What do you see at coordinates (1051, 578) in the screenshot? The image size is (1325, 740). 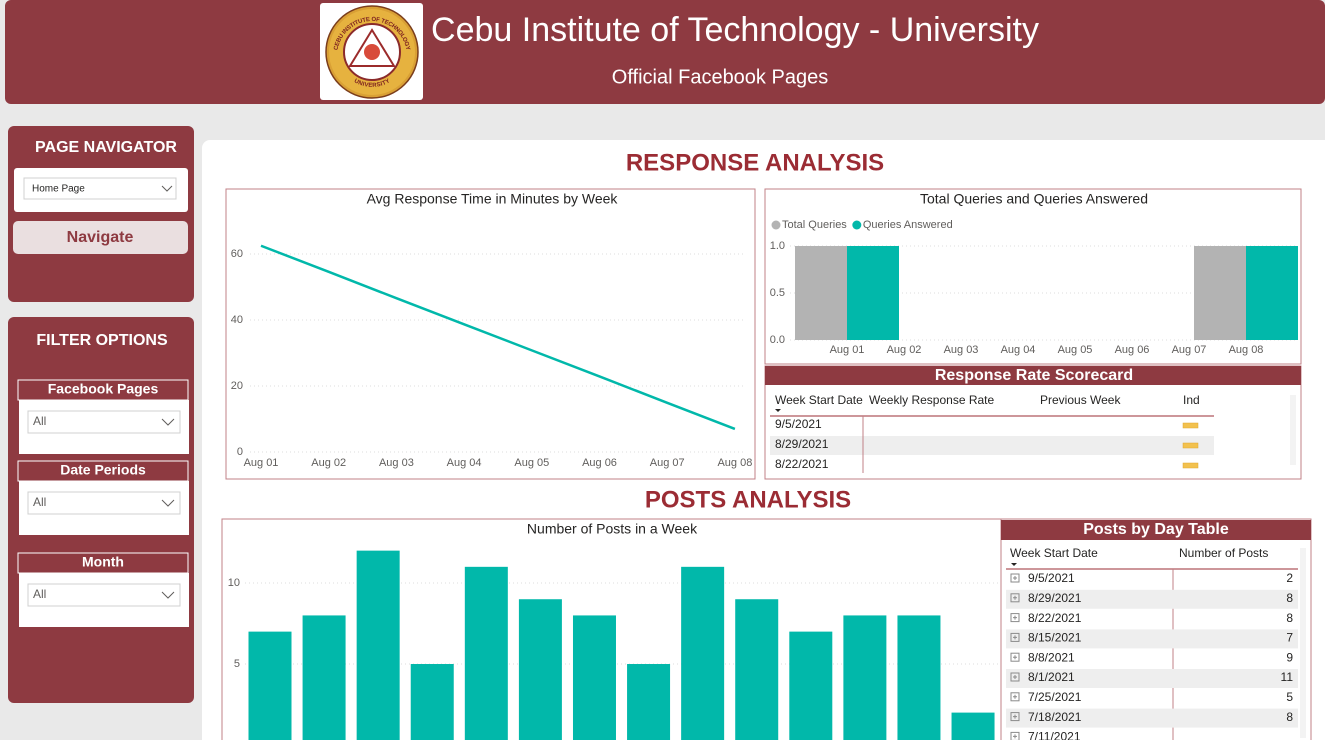 I see `cell: 9/5/2021` at bounding box center [1051, 578].